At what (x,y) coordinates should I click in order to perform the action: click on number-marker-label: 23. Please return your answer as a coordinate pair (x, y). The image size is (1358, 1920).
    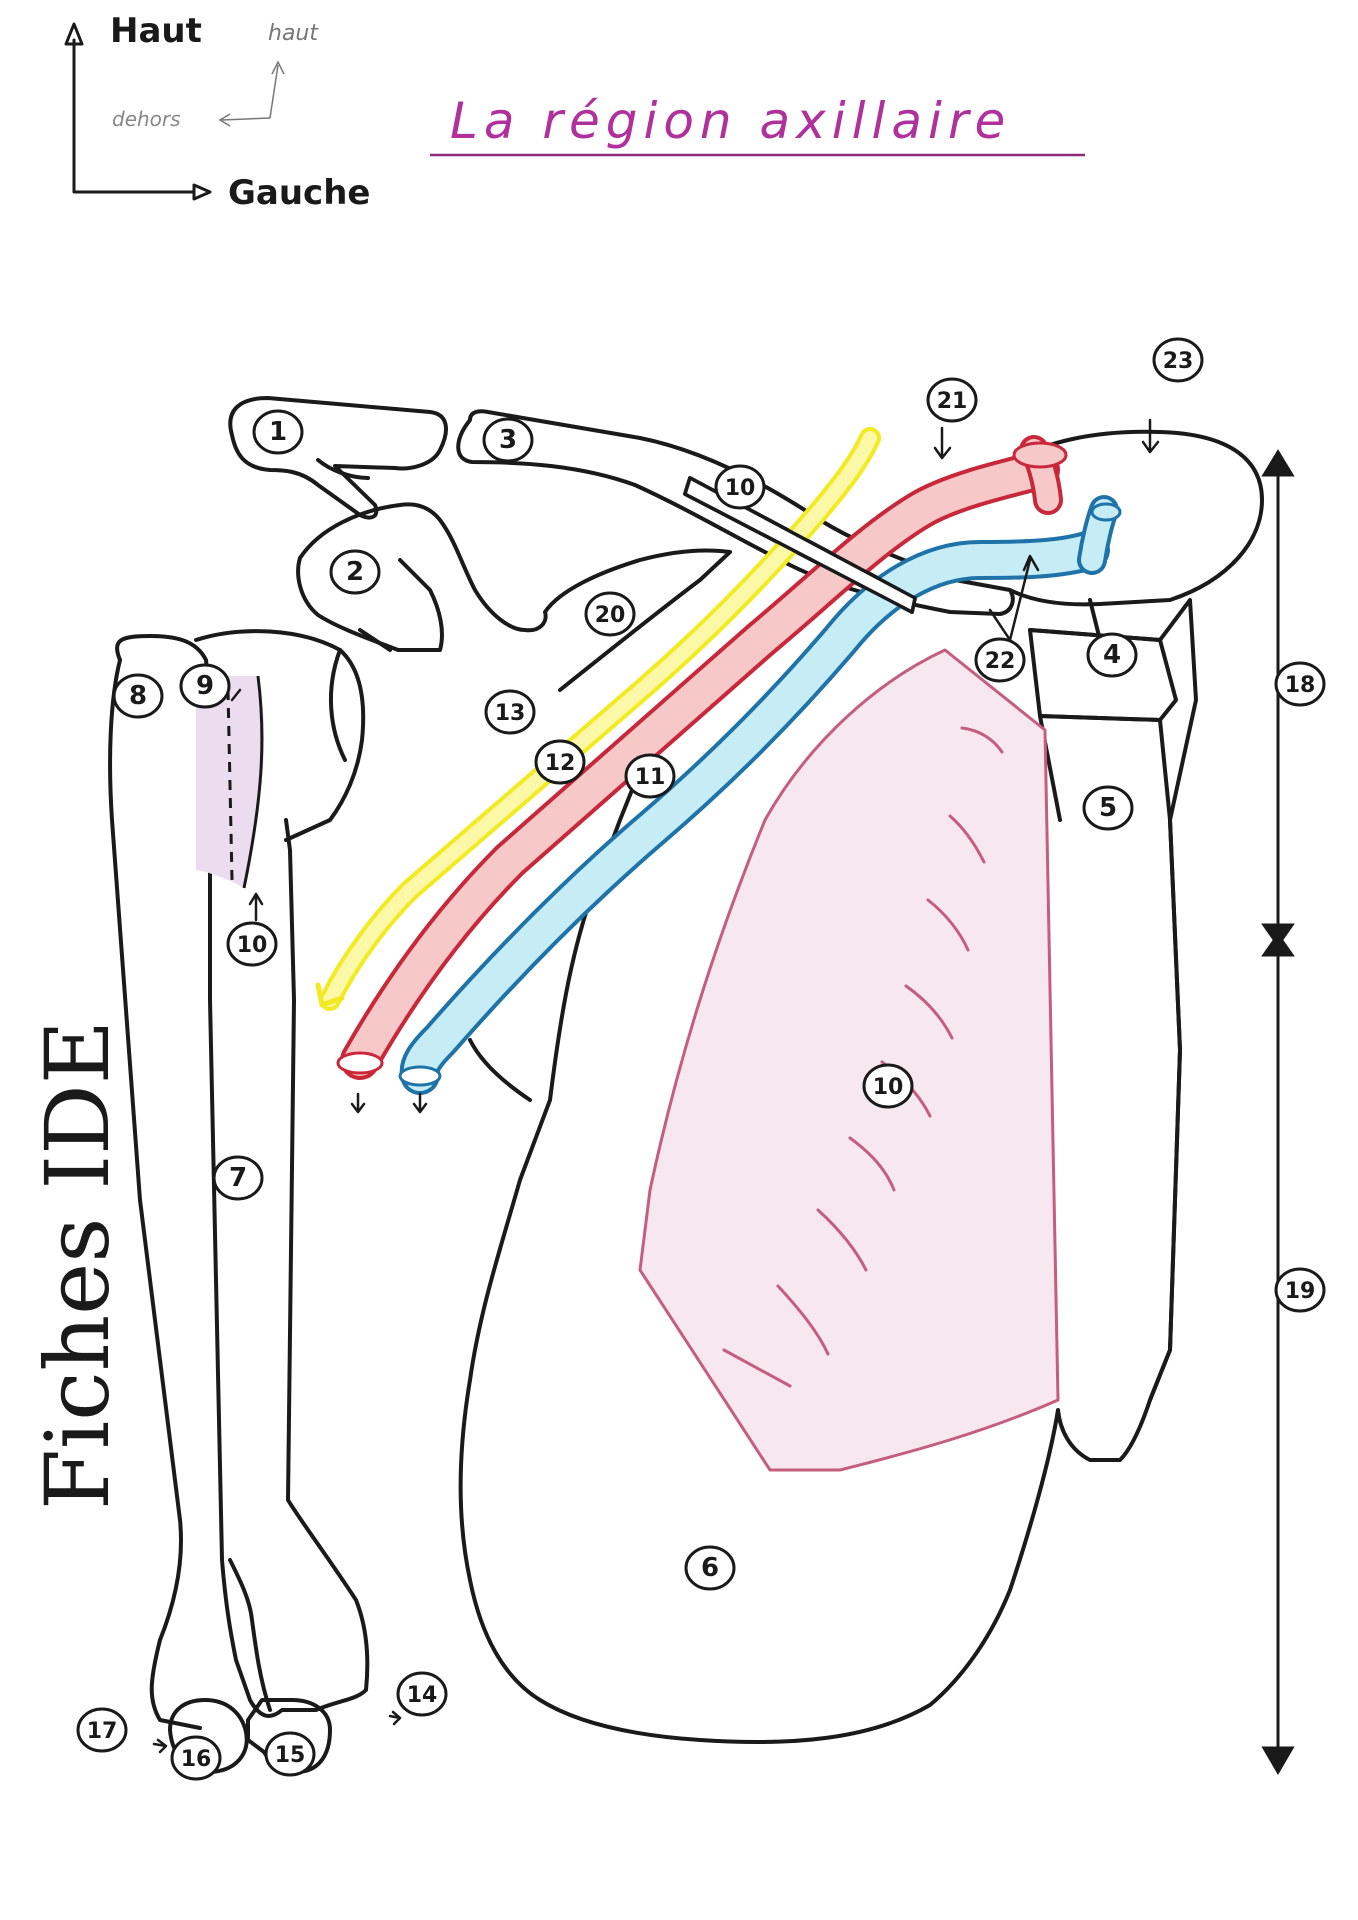
    Looking at the image, I should click on (1178, 361).